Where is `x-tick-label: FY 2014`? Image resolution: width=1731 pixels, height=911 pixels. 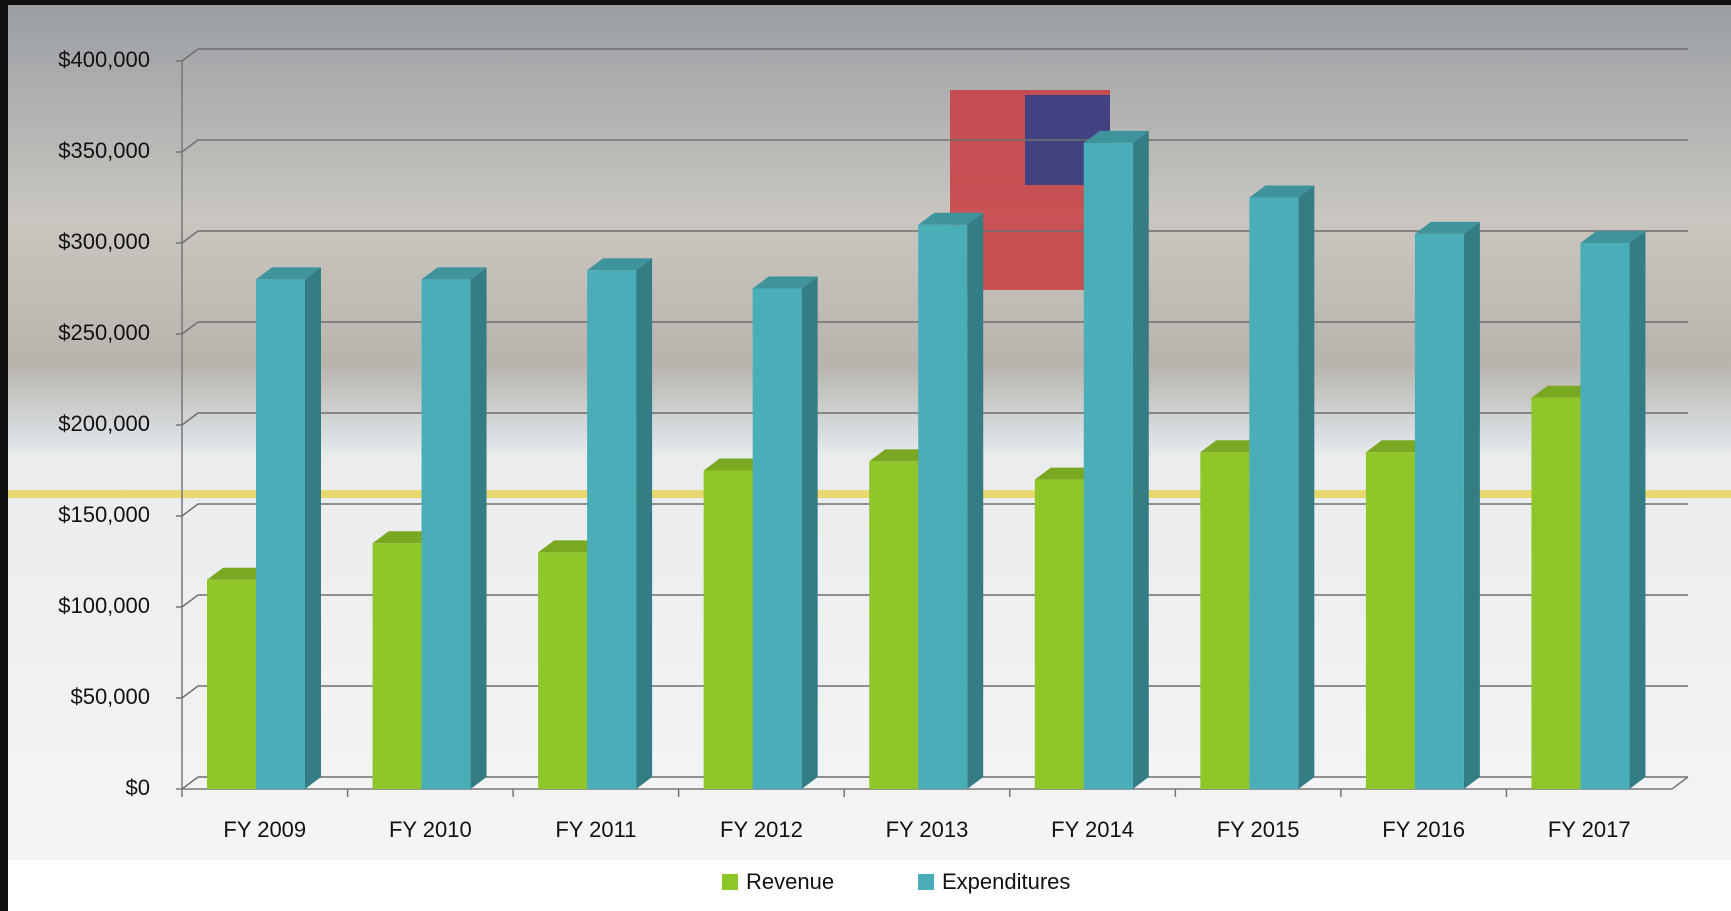 x-tick-label: FY 2014 is located at coordinates (1092, 829).